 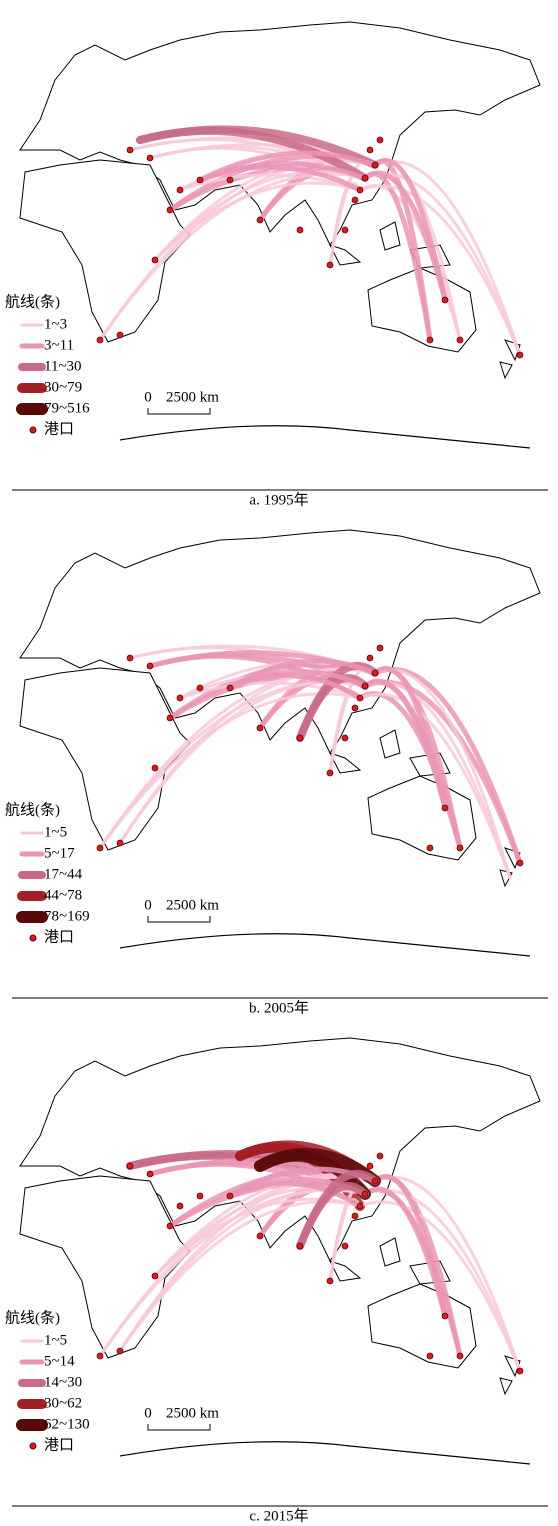 What do you see at coordinates (278, 1515) in the screenshot?
I see `caption: c. 2015年` at bounding box center [278, 1515].